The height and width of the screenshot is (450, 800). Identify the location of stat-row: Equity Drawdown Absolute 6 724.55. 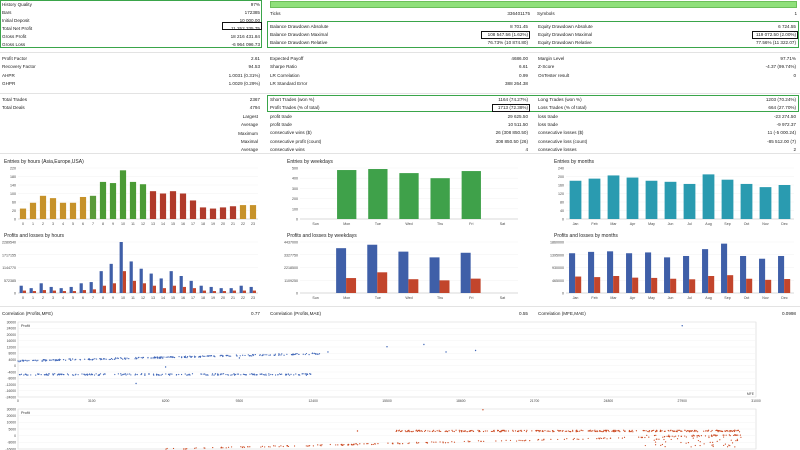
(667, 26).